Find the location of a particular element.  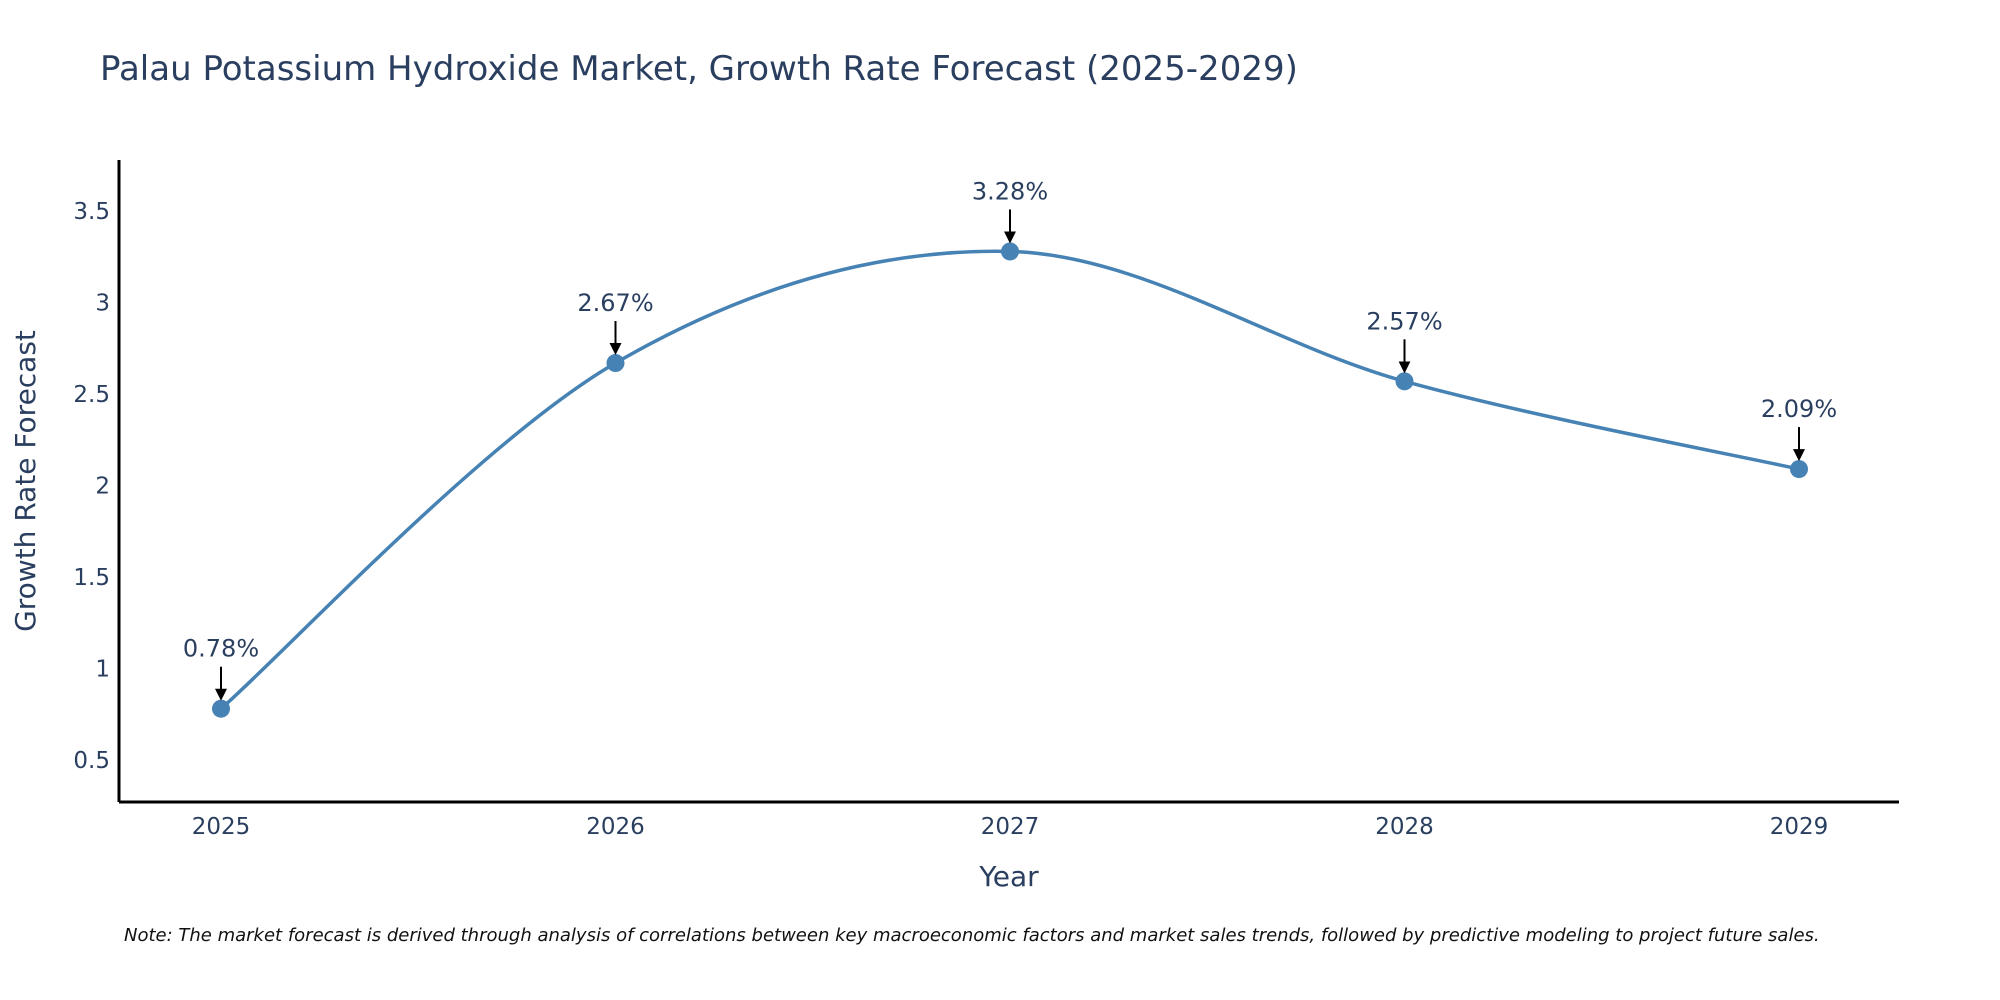

data-label: 2.57% is located at coordinates (1404, 321).